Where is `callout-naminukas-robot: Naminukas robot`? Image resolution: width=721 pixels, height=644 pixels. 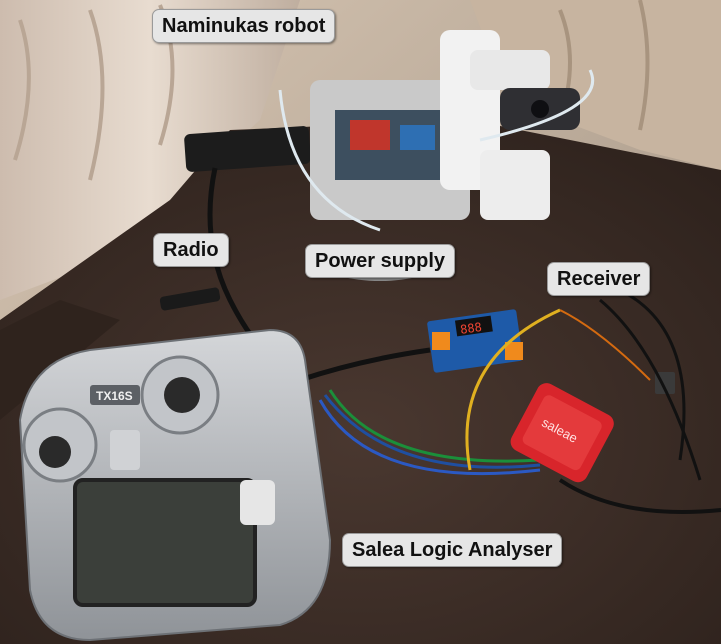
callout-naminukas-robot: Naminukas robot is located at coordinates (244, 26).